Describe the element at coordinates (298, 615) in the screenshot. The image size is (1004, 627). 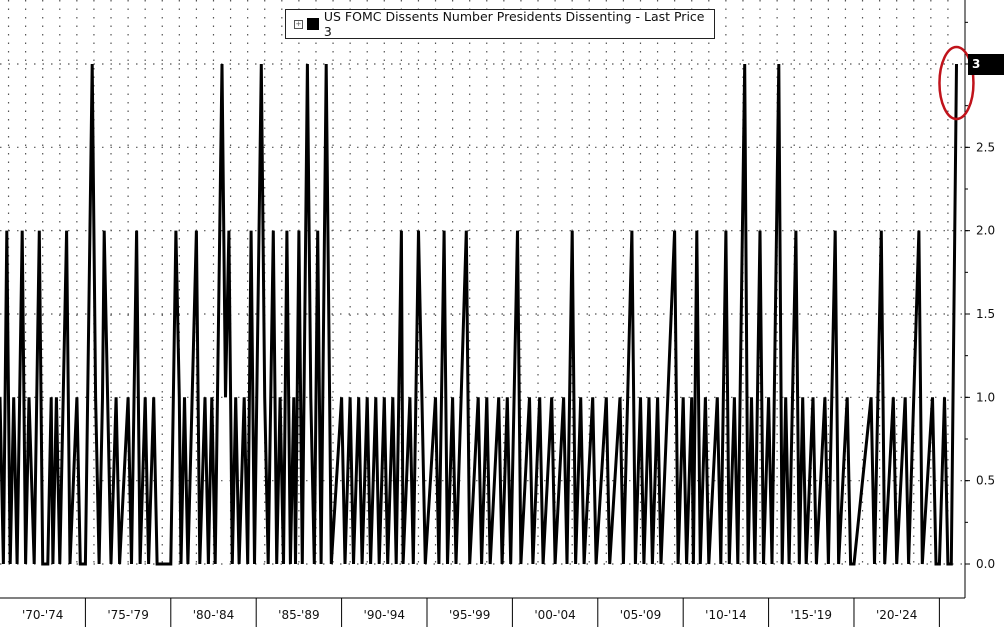
I see `x-tick-label: '85-'89` at that location.